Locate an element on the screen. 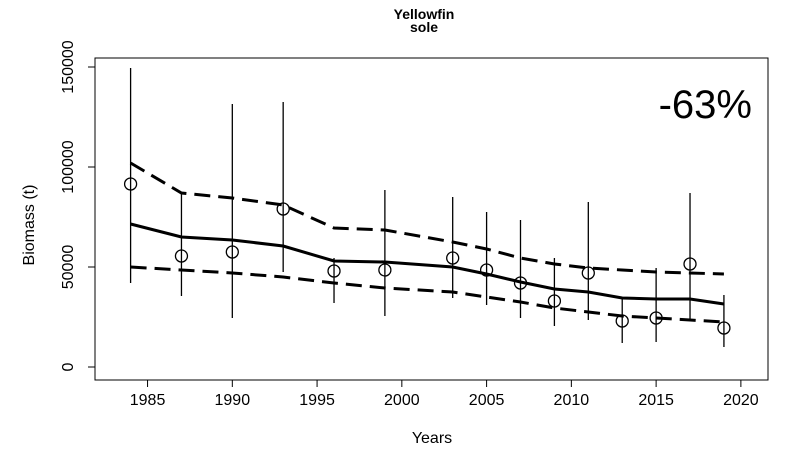 This screenshot has width=792, height=453. x-axis-label: Years is located at coordinates (432, 438).